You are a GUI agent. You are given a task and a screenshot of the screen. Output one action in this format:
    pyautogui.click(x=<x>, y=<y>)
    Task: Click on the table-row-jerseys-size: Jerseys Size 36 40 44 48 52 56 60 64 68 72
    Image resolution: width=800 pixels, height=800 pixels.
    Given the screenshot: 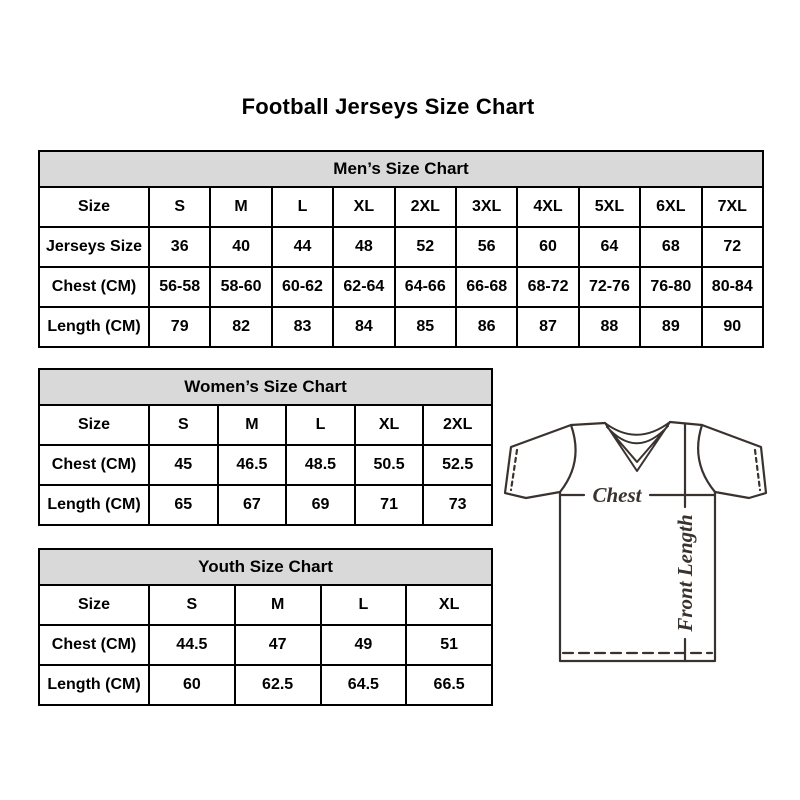 What is the action you would take?
    pyautogui.click(x=401, y=247)
    